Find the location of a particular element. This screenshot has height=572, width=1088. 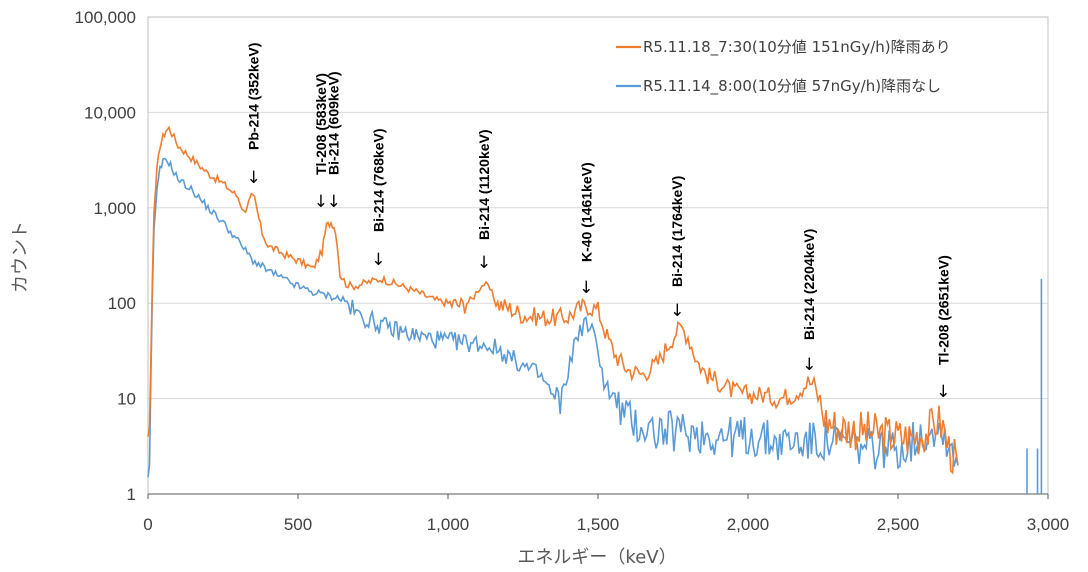

x-tick-label: 500 is located at coordinates (298, 524).